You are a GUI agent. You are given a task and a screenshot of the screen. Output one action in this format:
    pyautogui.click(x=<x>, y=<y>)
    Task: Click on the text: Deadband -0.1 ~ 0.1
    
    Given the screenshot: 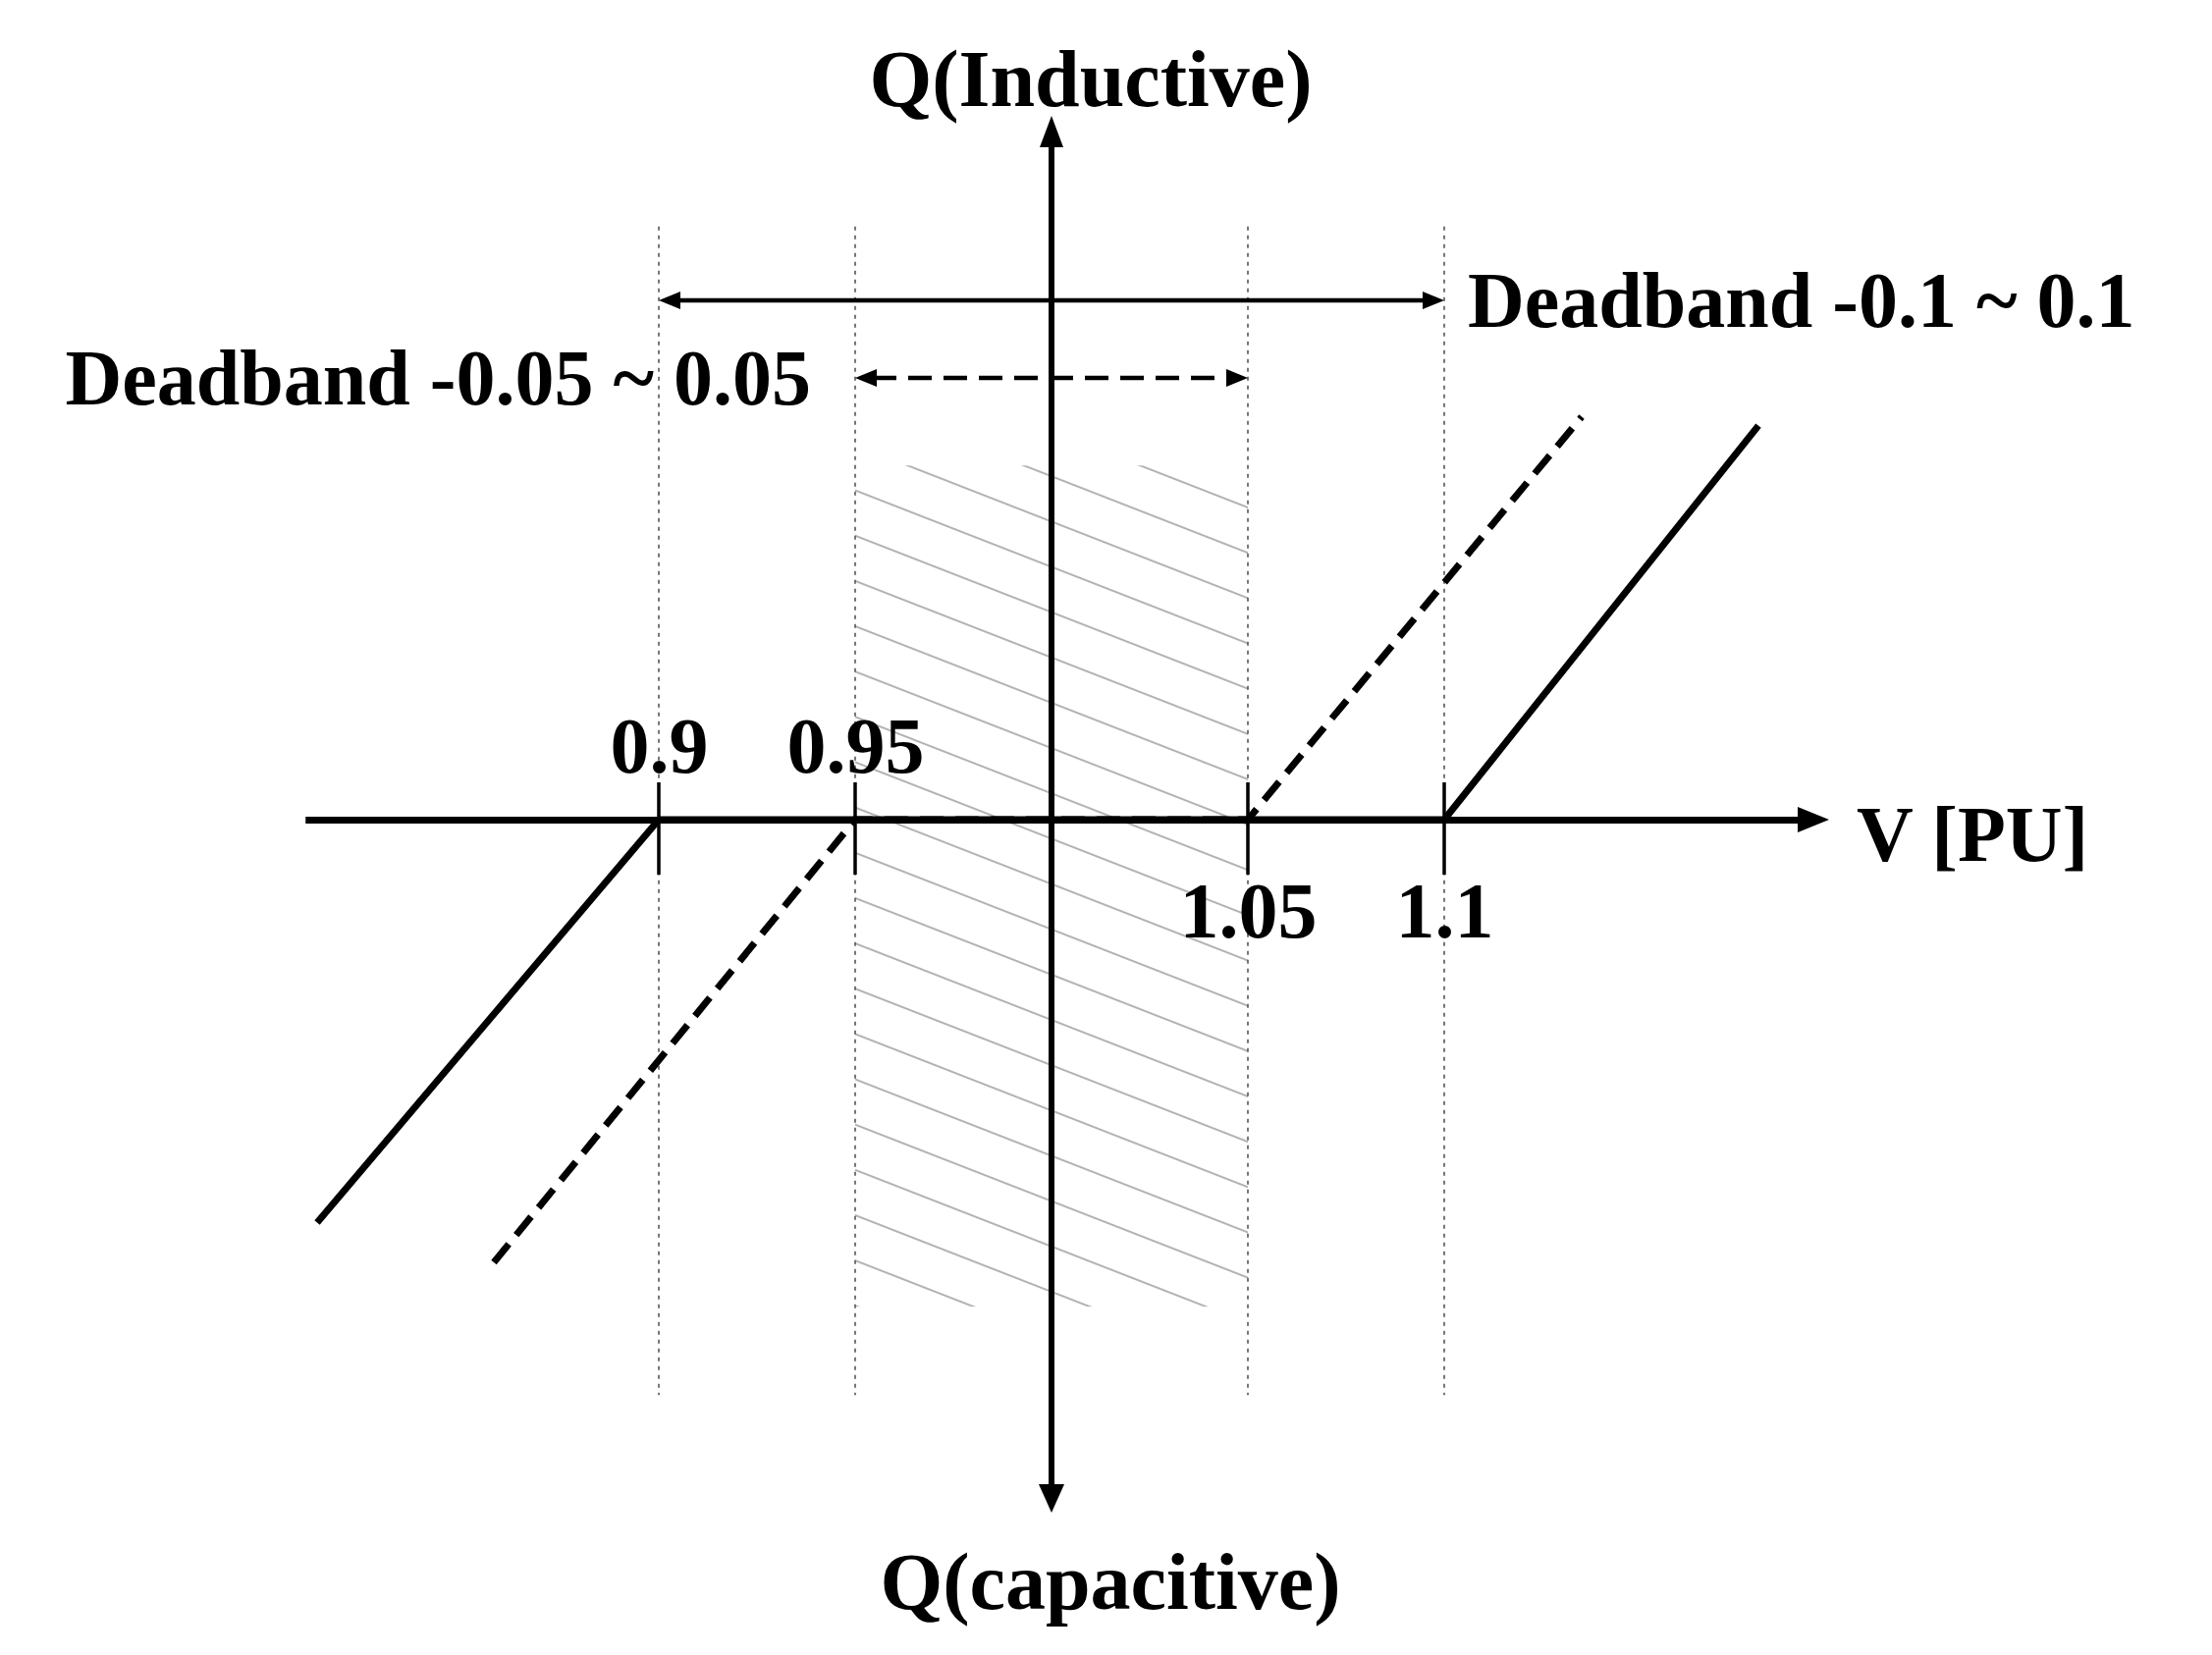 What is the action you would take?
    pyautogui.click(x=1801, y=300)
    